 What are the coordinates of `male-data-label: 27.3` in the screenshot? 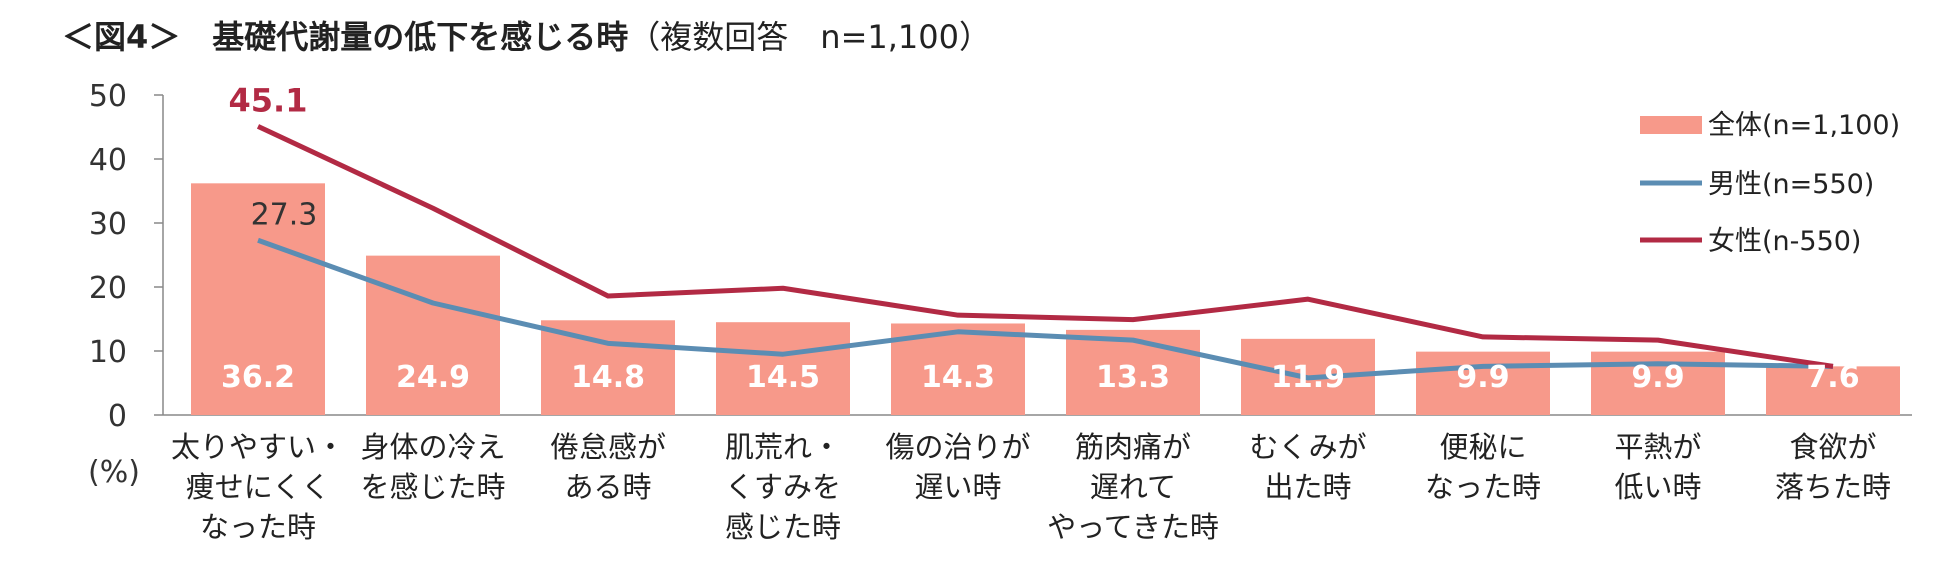 It's located at (284, 214).